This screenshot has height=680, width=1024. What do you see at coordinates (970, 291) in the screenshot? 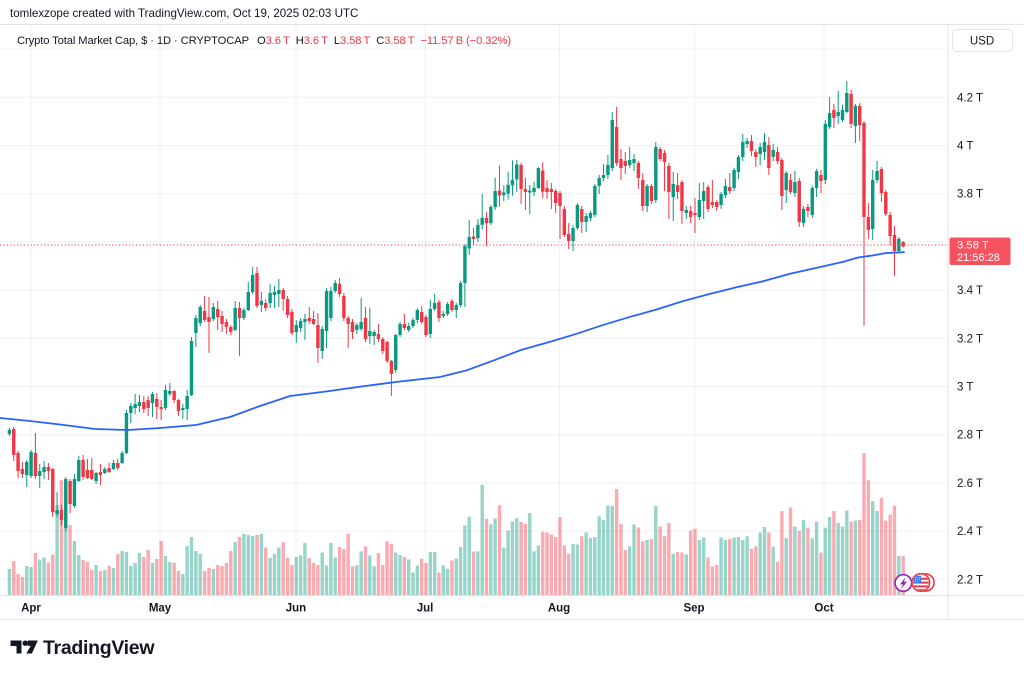
I see `svg-text: 3.4 T` at bounding box center [970, 291].